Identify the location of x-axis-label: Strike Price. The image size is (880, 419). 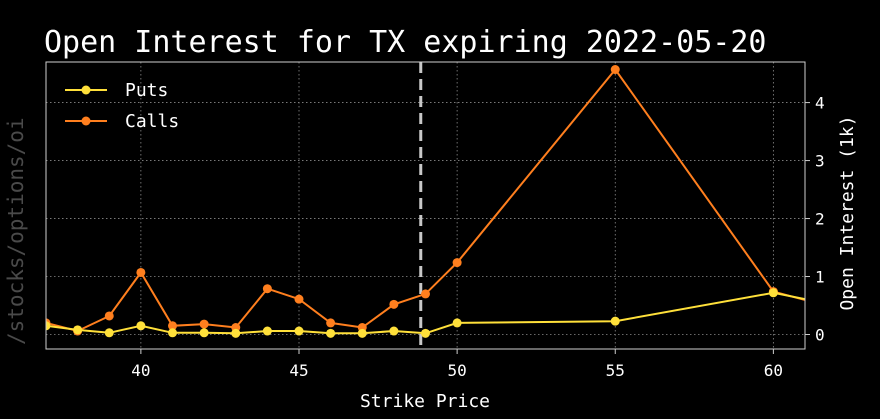
(425, 401).